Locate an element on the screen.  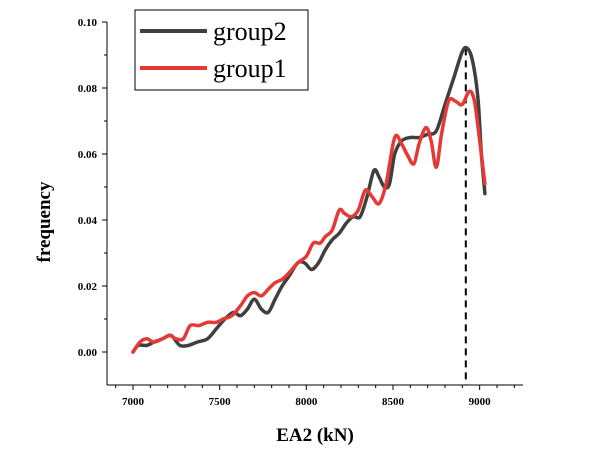
y-tick-label: 0.00 is located at coordinates (88, 353).